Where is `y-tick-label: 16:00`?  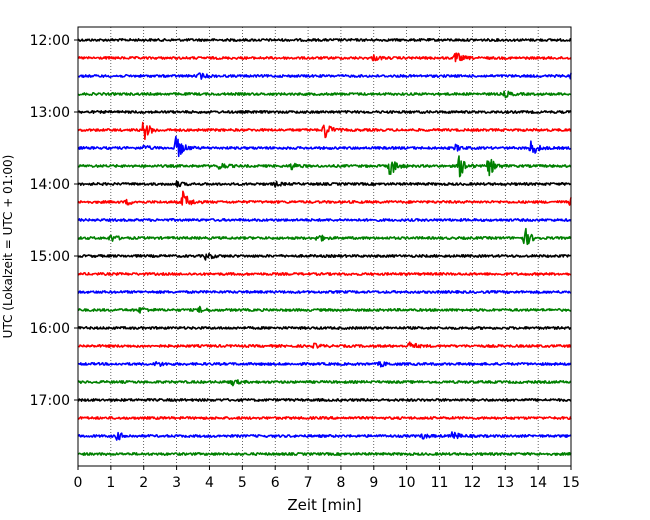 y-tick-label: 16:00 is located at coordinates (50, 329).